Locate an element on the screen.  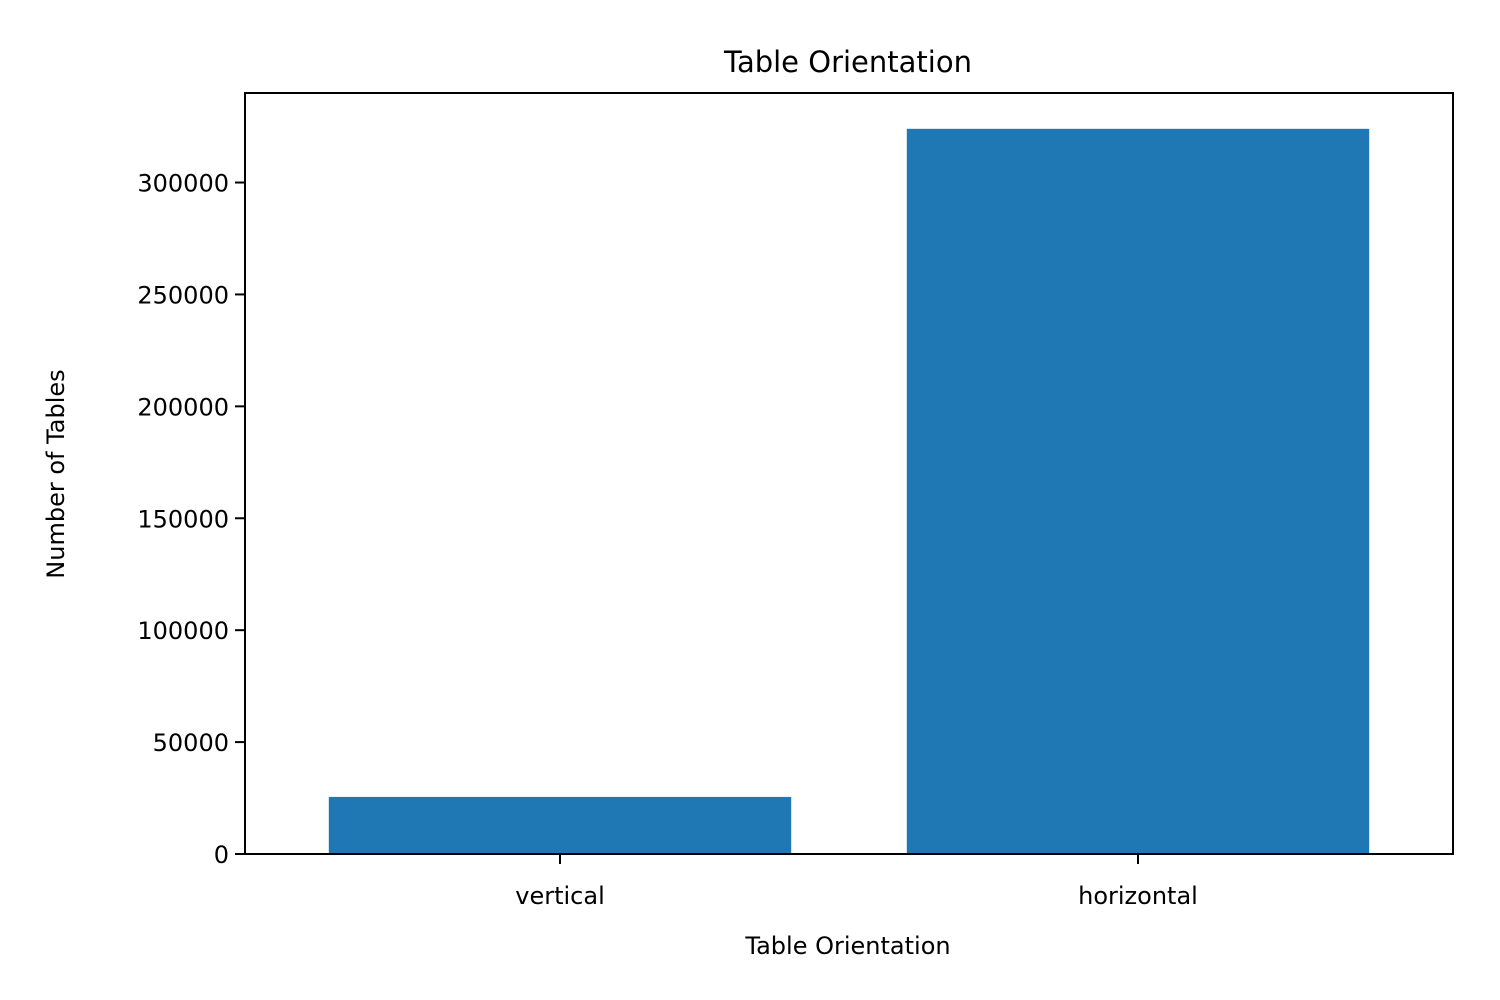
y-axis: 0 50000 100000 150000 200000 250000 300000 is located at coordinates (191, 519).